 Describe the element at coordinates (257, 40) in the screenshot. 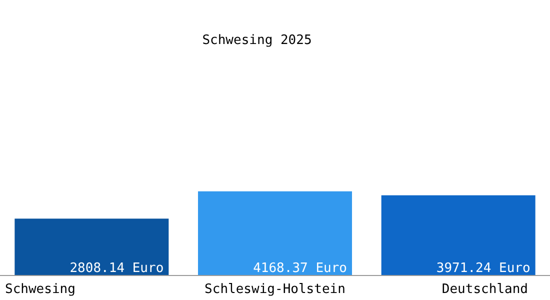

I see `text: Schwesing 2025` at that location.